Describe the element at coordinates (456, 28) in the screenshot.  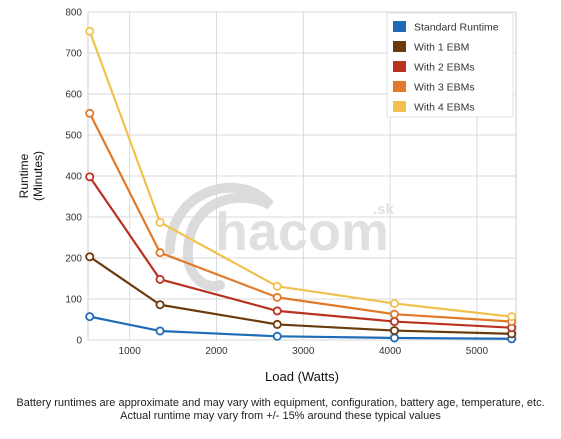
I see `legend-label: Standard Runtime` at that location.